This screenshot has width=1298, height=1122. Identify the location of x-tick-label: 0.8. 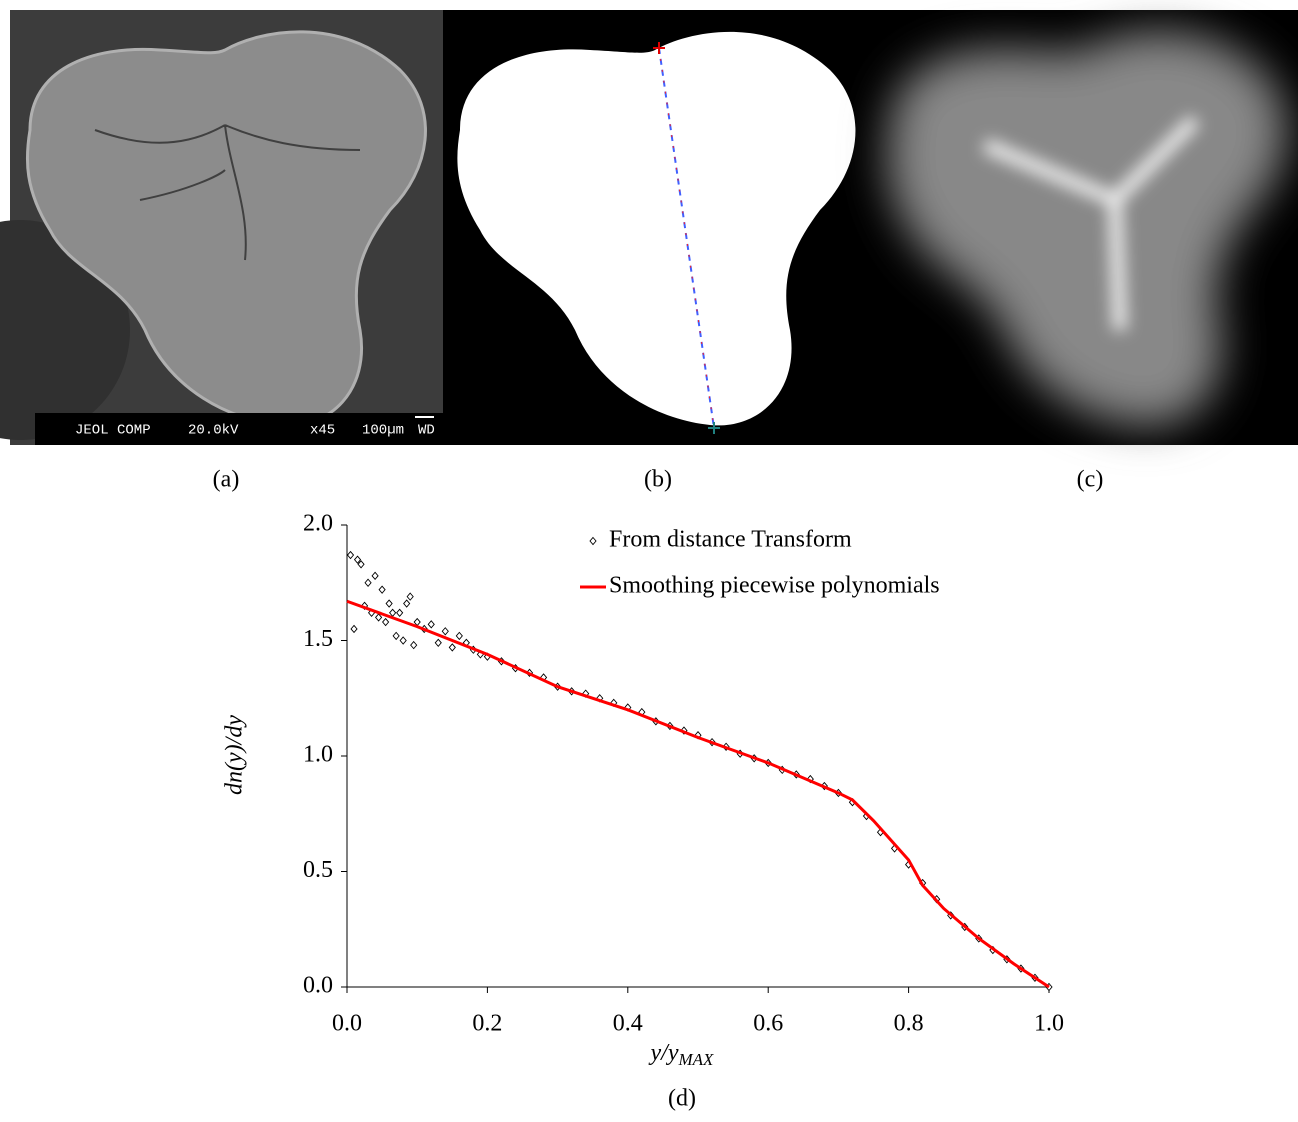
(909, 1024).